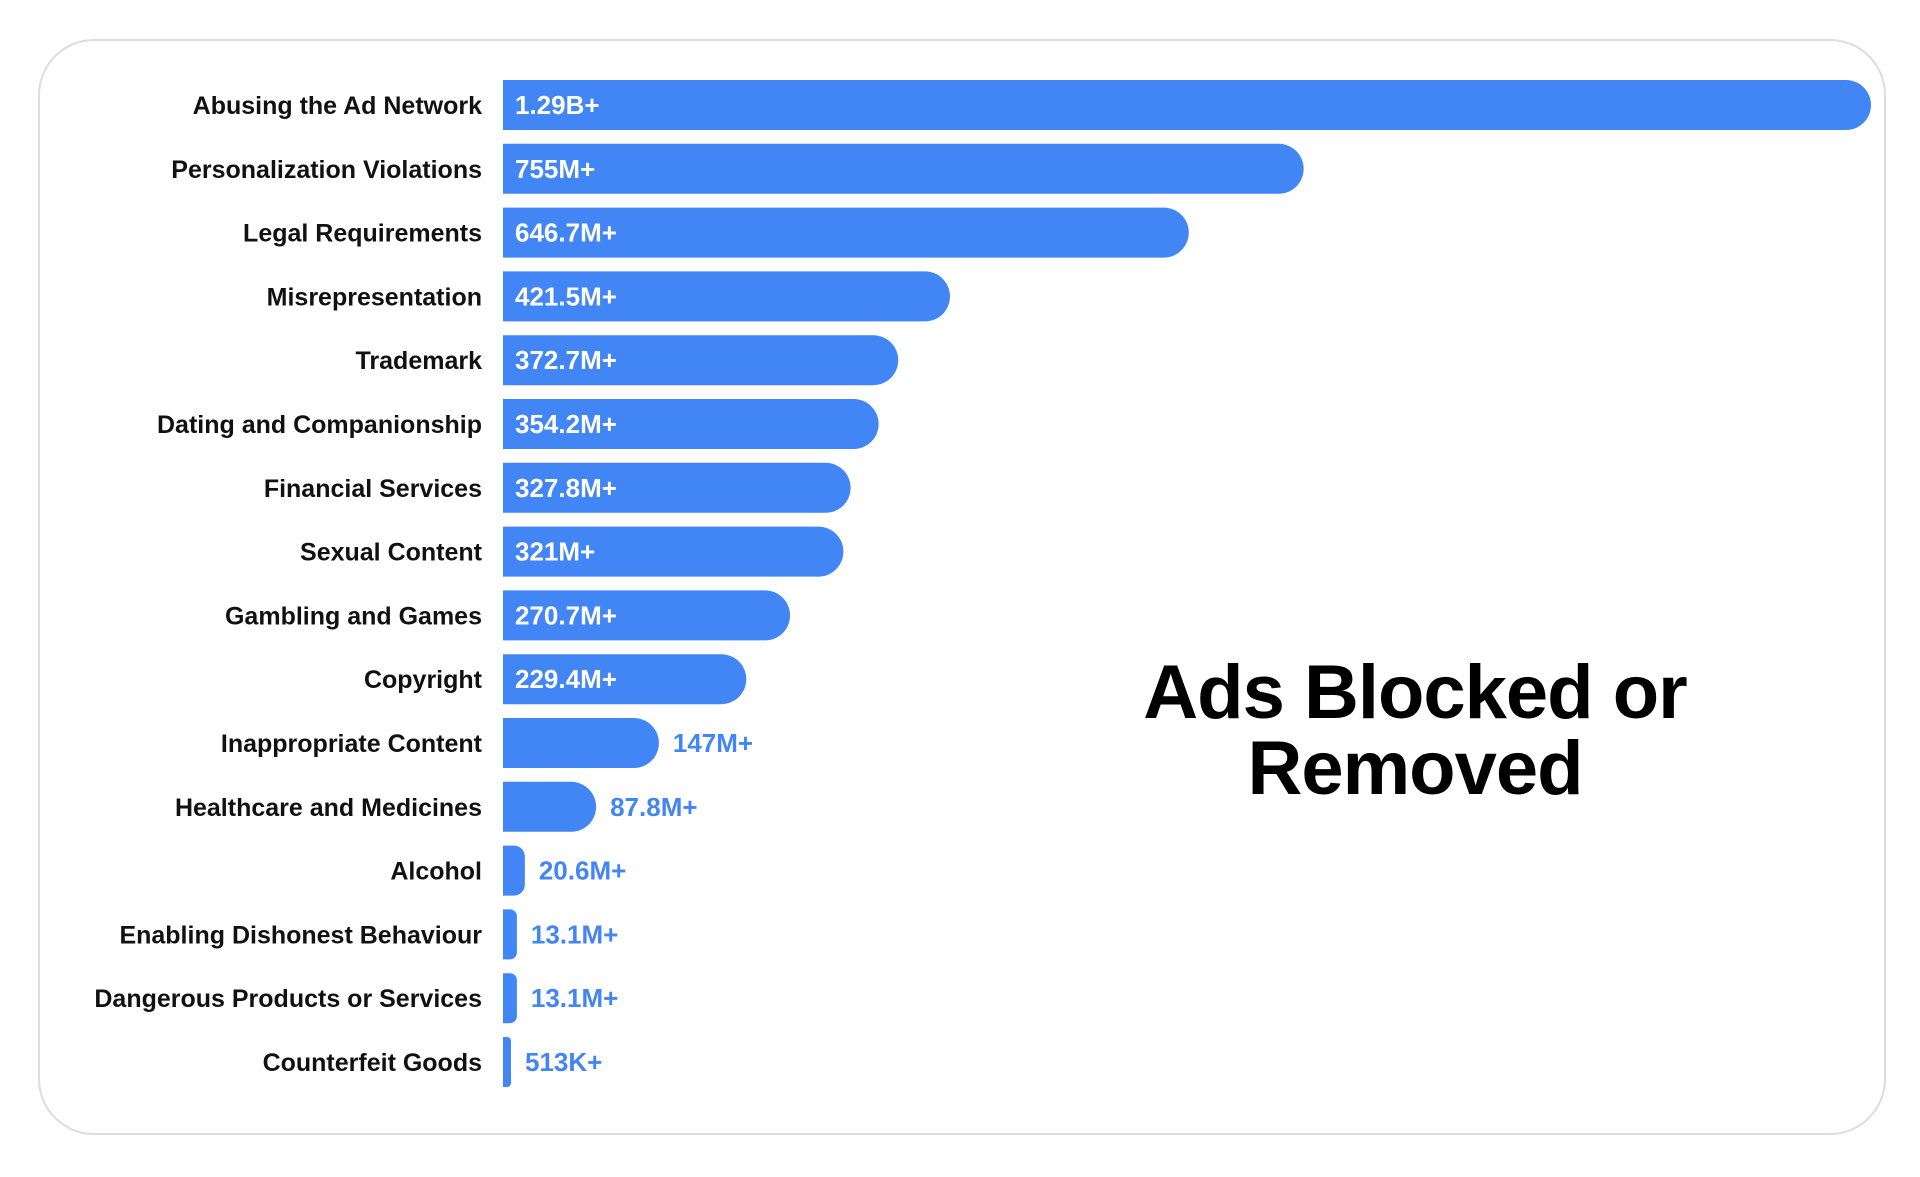  Describe the element at coordinates (391, 553) in the screenshot. I see `category-label: Sexual Content` at that location.